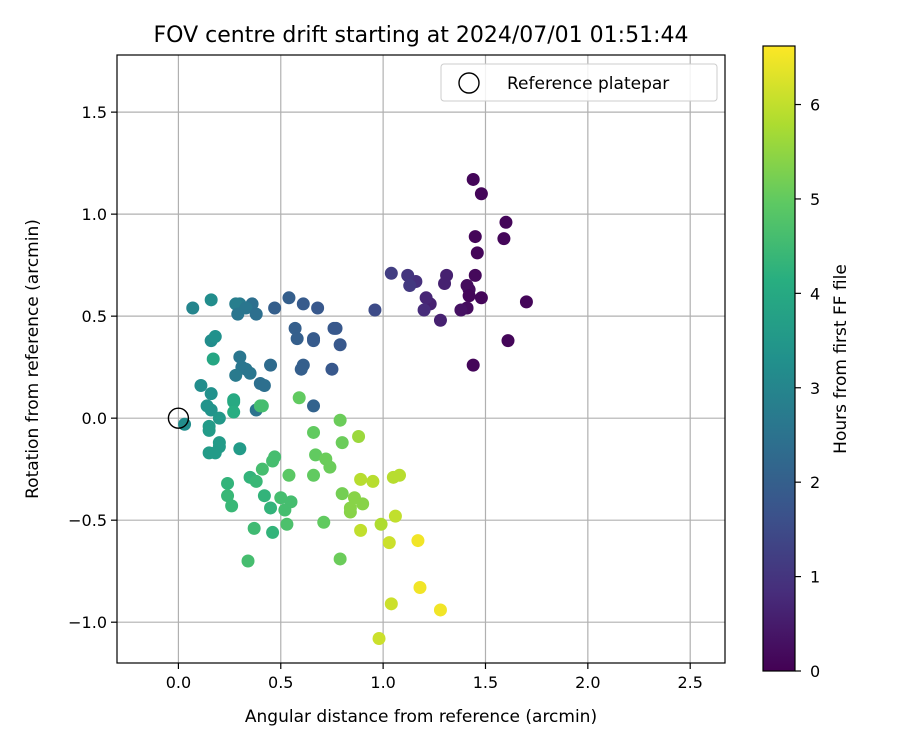 The image size is (900, 750). What do you see at coordinates (485, 682) in the screenshot?
I see `x-tick-label: 1.5` at bounding box center [485, 682].